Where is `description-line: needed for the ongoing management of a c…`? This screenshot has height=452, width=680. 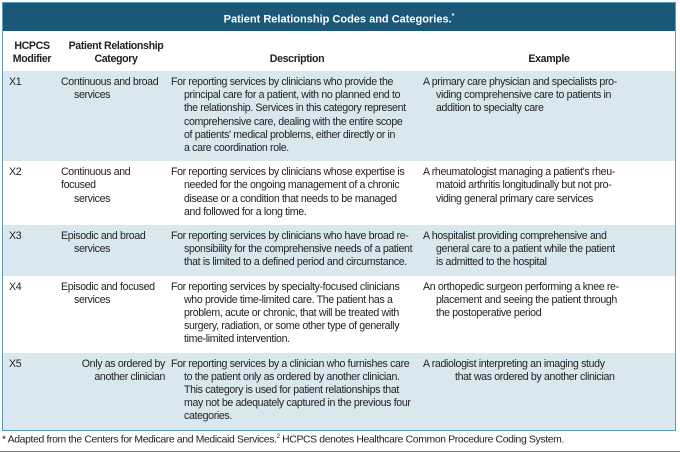
description-line: needed for the ongoing management of a c… is located at coordinates (292, 185).